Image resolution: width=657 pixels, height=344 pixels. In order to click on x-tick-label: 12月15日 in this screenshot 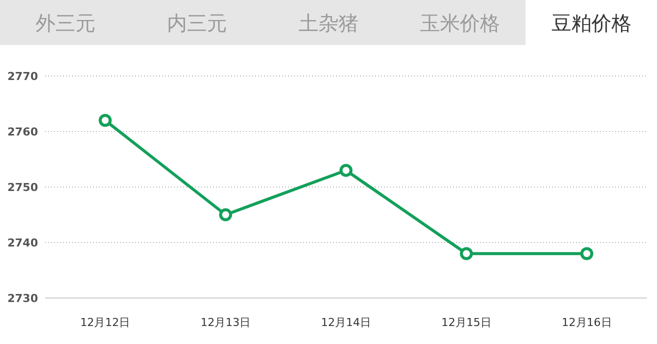, I will do `click(466, 322)`.